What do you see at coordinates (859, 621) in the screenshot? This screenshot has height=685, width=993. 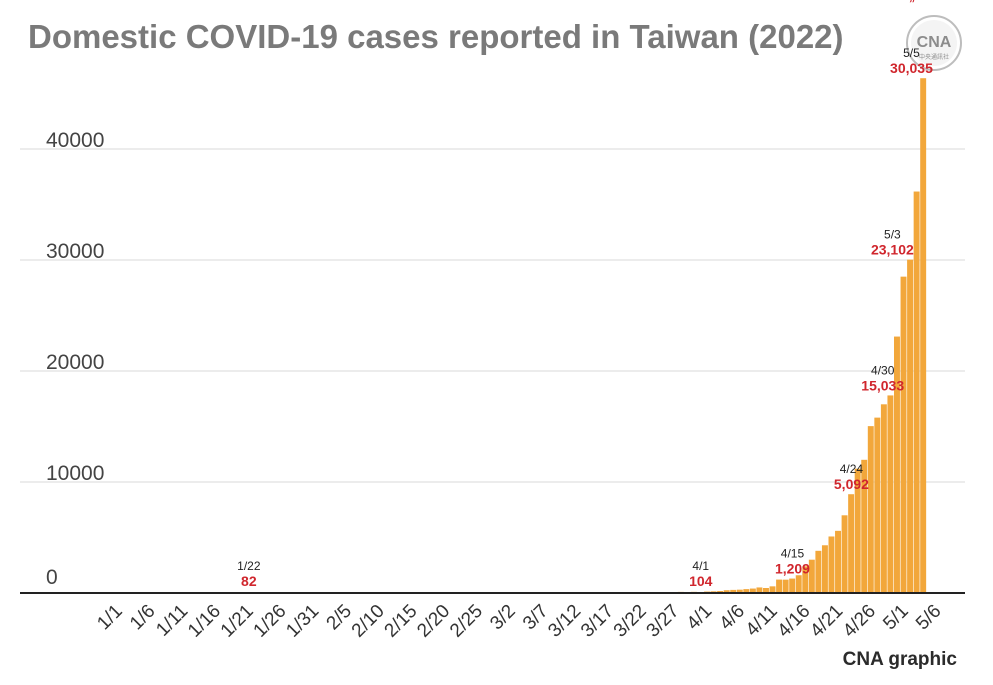 I see `x-tick-label: 4/26` at bounding box center [859, 621].